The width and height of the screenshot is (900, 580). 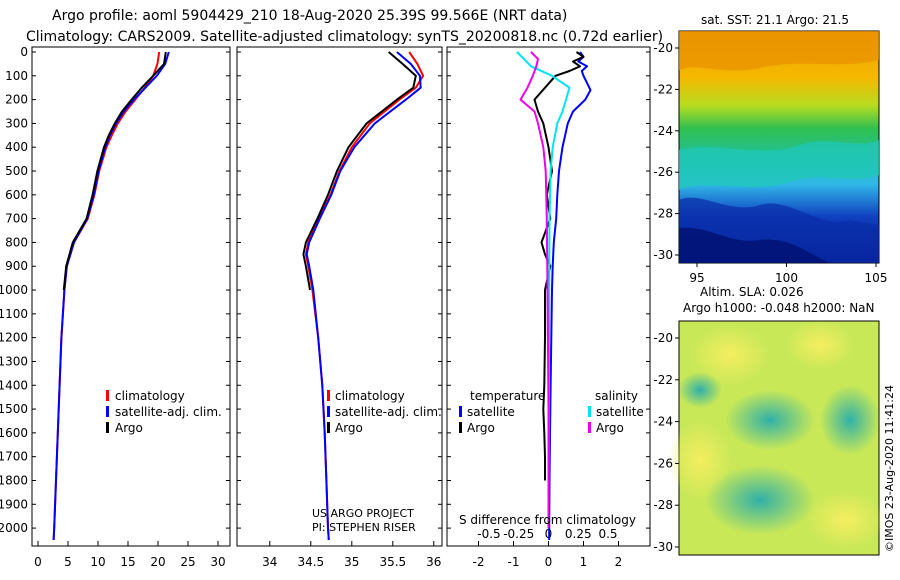 What do you see at coordinates (507, 396) in the screenshot?
I see `legend-title-temperature: temperature` at bounding box center [507, 396].